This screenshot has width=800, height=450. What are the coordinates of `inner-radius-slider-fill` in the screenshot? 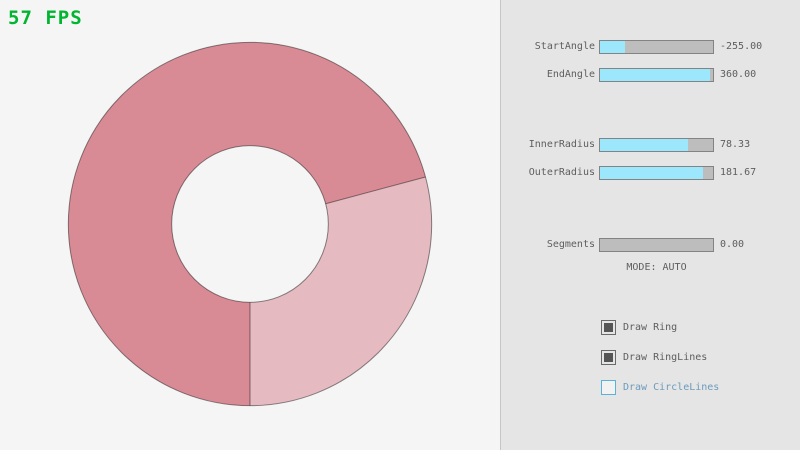 It's located at (644, 145).